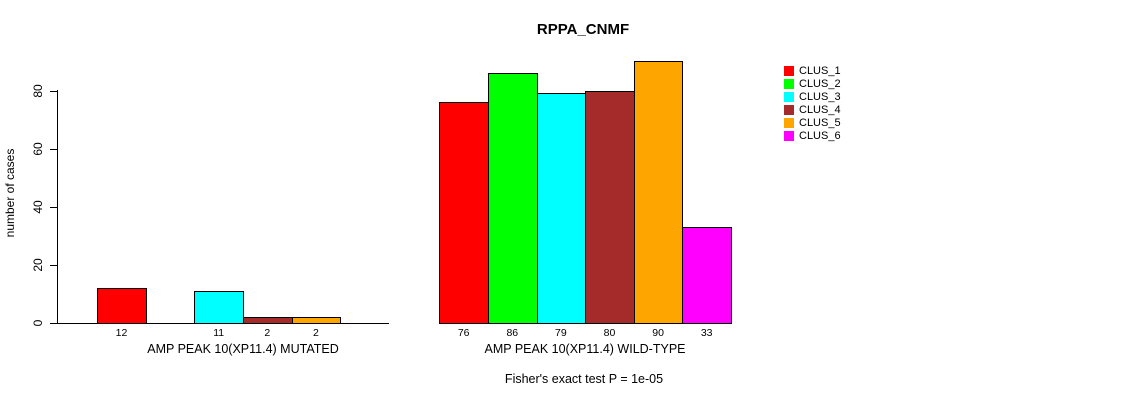  What do you see at coordinates (512, 333) in the screenshot?
I see `bar-value-label: 86` at bounding box center [512, 333].